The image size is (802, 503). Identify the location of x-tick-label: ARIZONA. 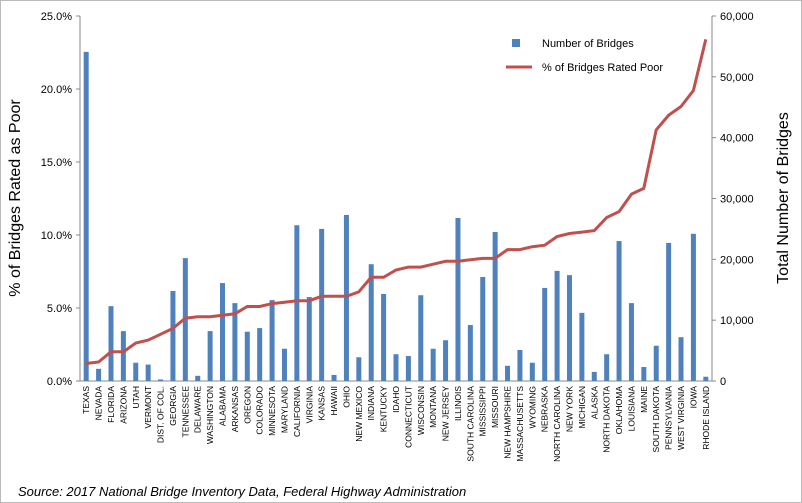
(123, 405).